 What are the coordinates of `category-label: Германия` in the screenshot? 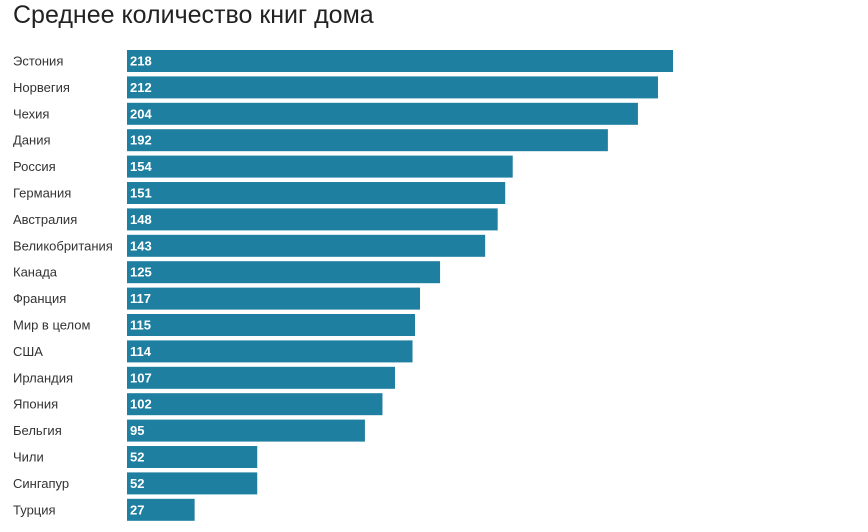 It's located at (42, 193).